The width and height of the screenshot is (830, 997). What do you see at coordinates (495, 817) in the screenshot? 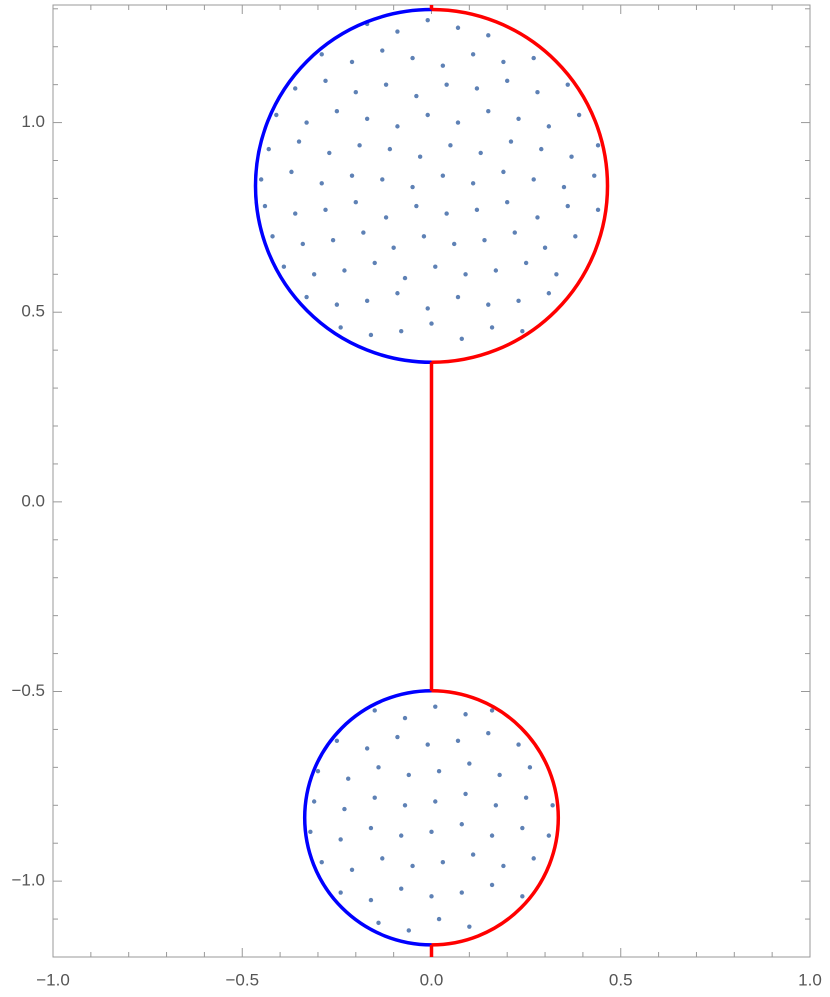
I see `circle-right-half` at bounding box center [495, 817].